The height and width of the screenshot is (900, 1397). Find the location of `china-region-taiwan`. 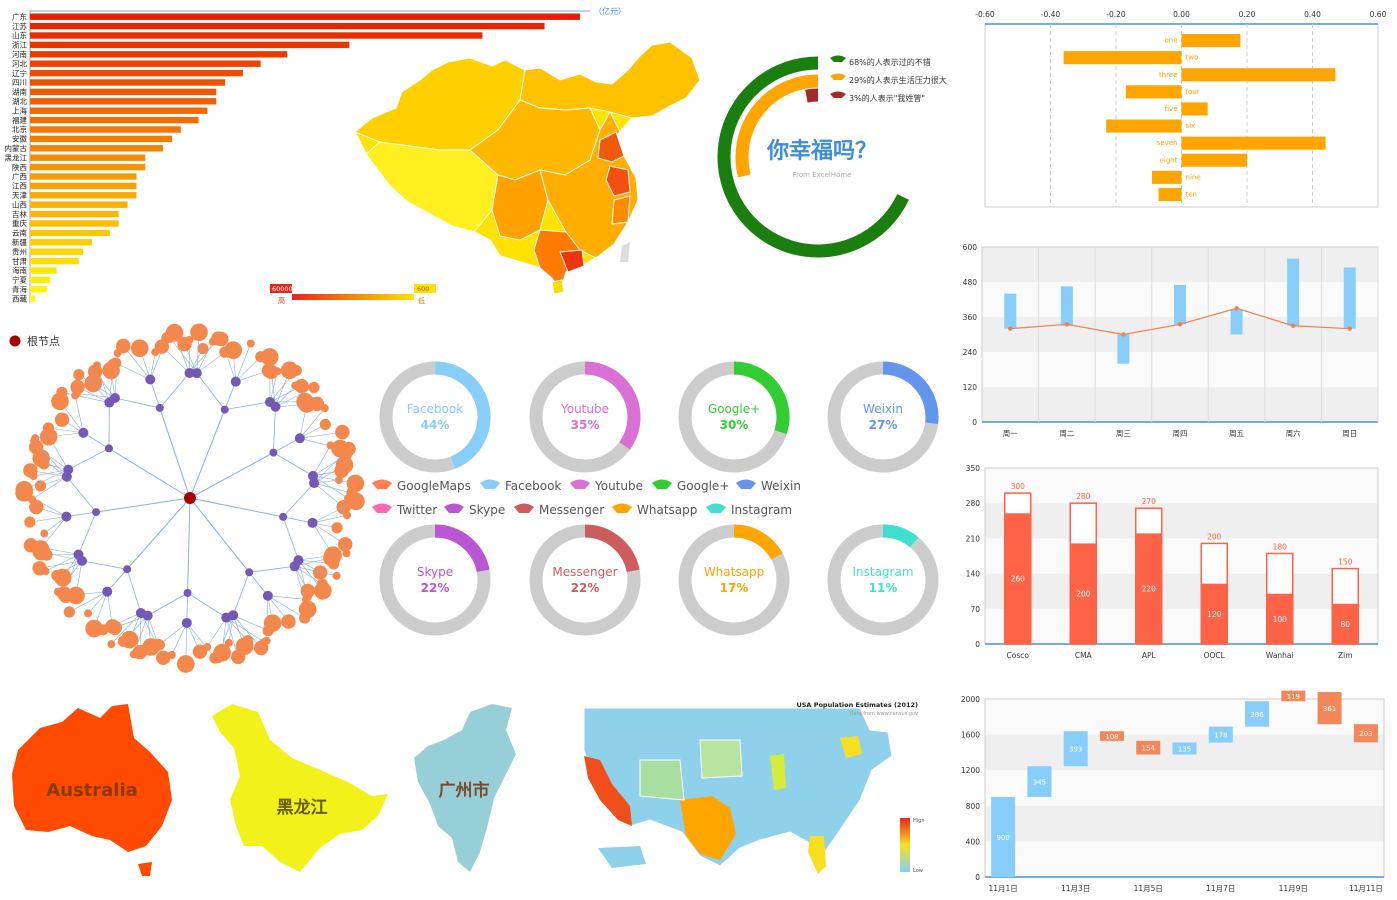

china-region-taiwan is located at coordinates (625, 252).